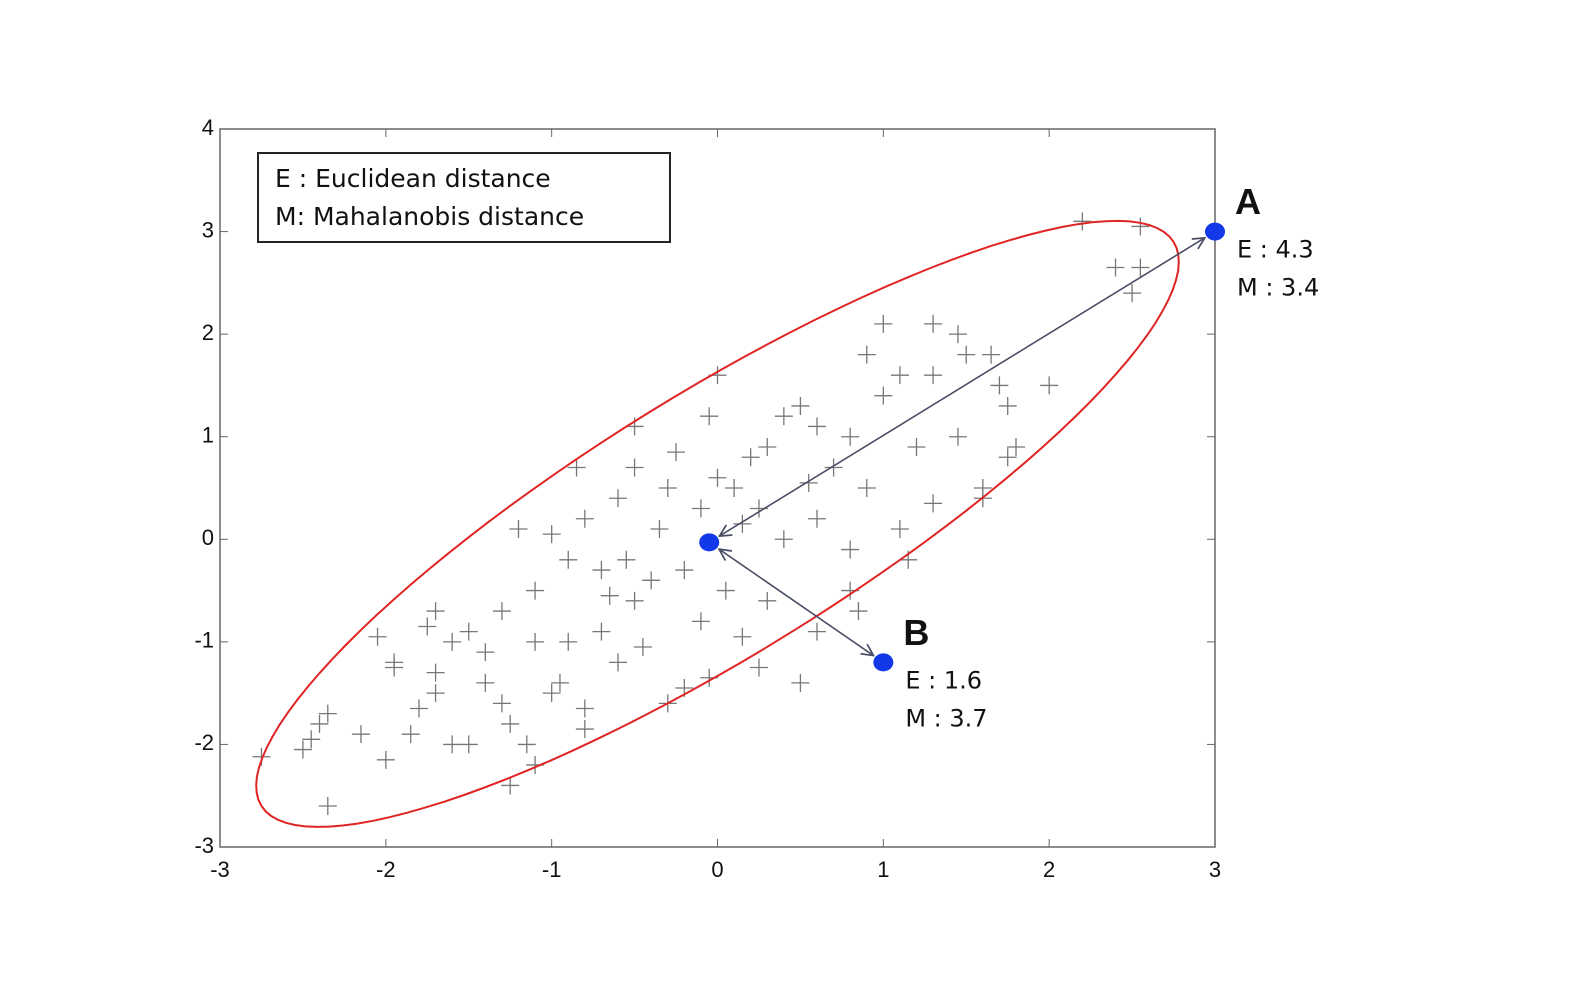 The image size is (1570, 999). Describe the element at coordinates (208, 229) in the screenshot. I see `y-tick-label: 3` at that location.